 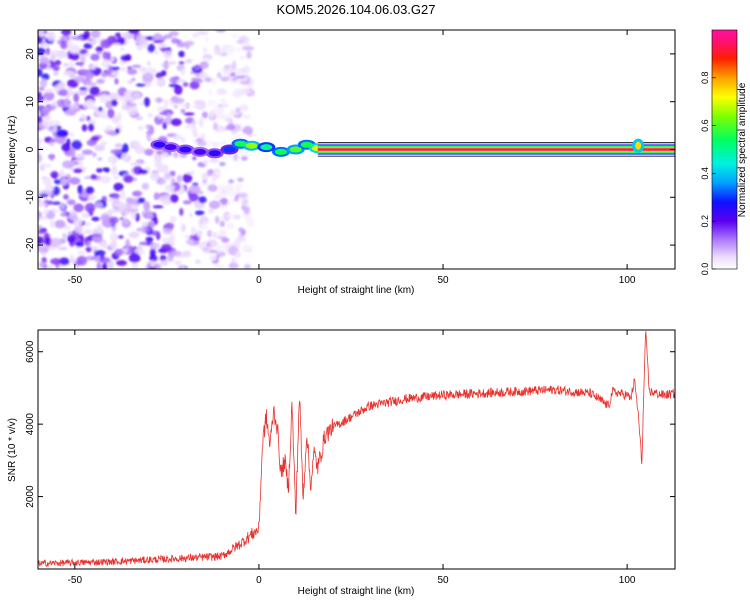 I want to click on colorbar-gradient, so click(x=724, y=149).